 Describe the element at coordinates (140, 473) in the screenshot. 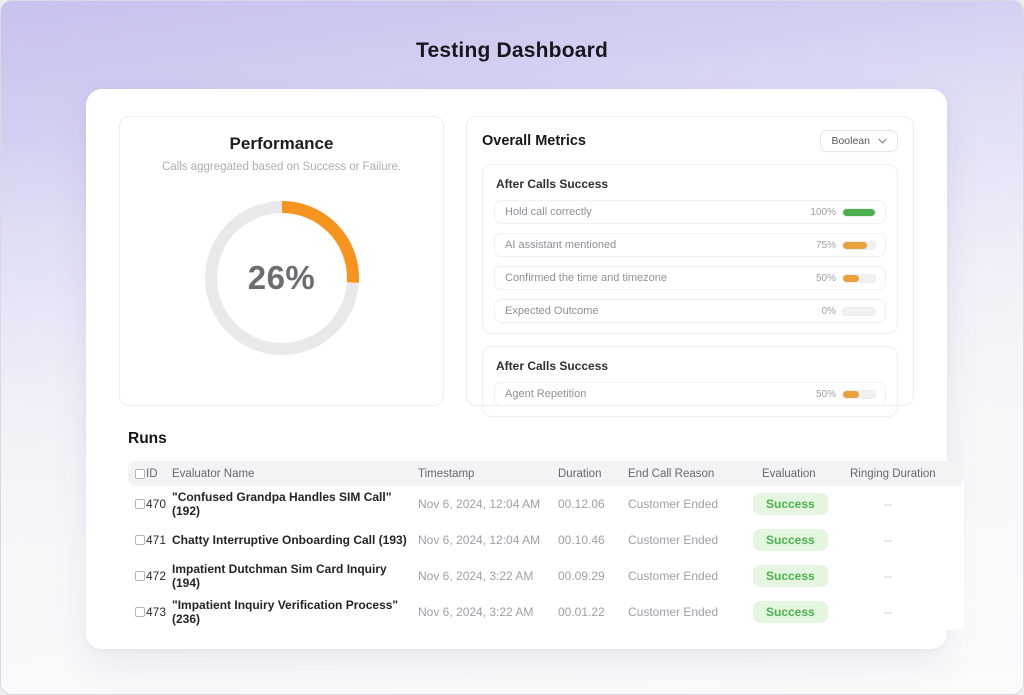

I see `select-all-checkbox` at that location.